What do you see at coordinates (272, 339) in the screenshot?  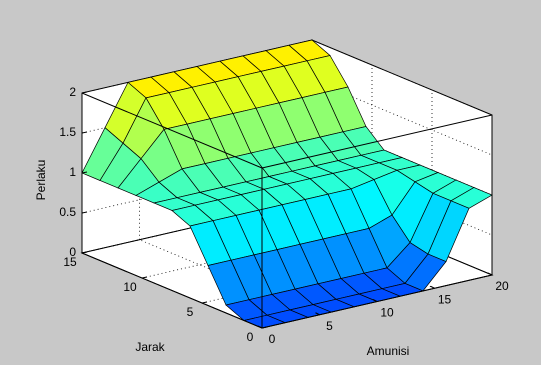 I see `x-tick-label: 0` at bounding box center [272, 339].